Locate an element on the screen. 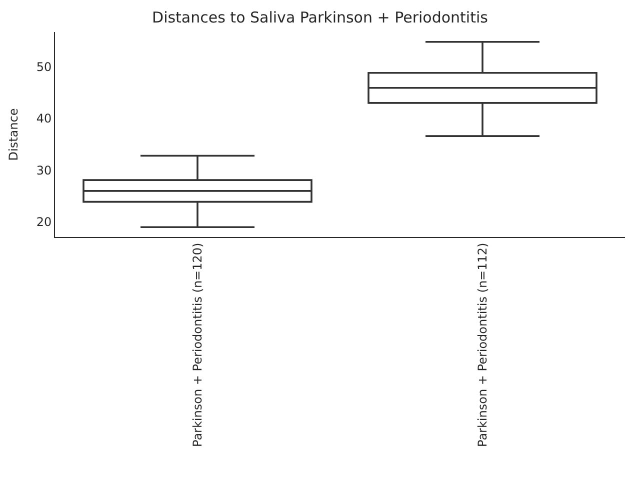 The width and height of the screenshot is (640, 480). x-tick-label: Parkinson + Periodontitis (n=112) is located at coordinates (482, 345).